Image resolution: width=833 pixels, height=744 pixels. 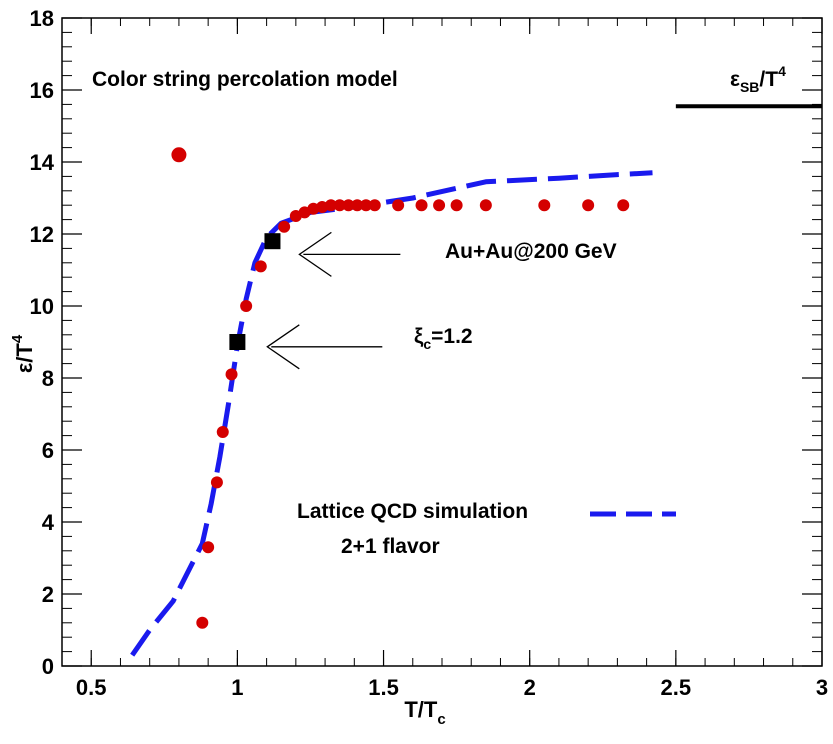 I want to click on sb-label-rest: /T, so click(x=768, y=79).